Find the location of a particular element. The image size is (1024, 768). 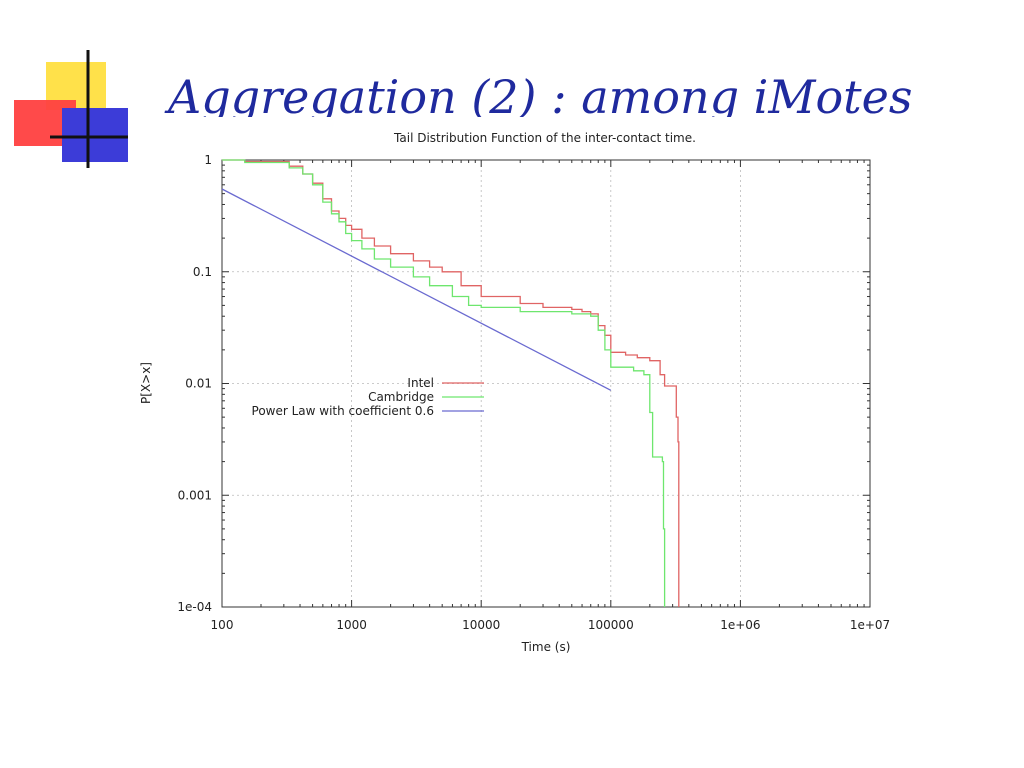

x-tick-label: 1e+06 is located at coordinates (740, 625).